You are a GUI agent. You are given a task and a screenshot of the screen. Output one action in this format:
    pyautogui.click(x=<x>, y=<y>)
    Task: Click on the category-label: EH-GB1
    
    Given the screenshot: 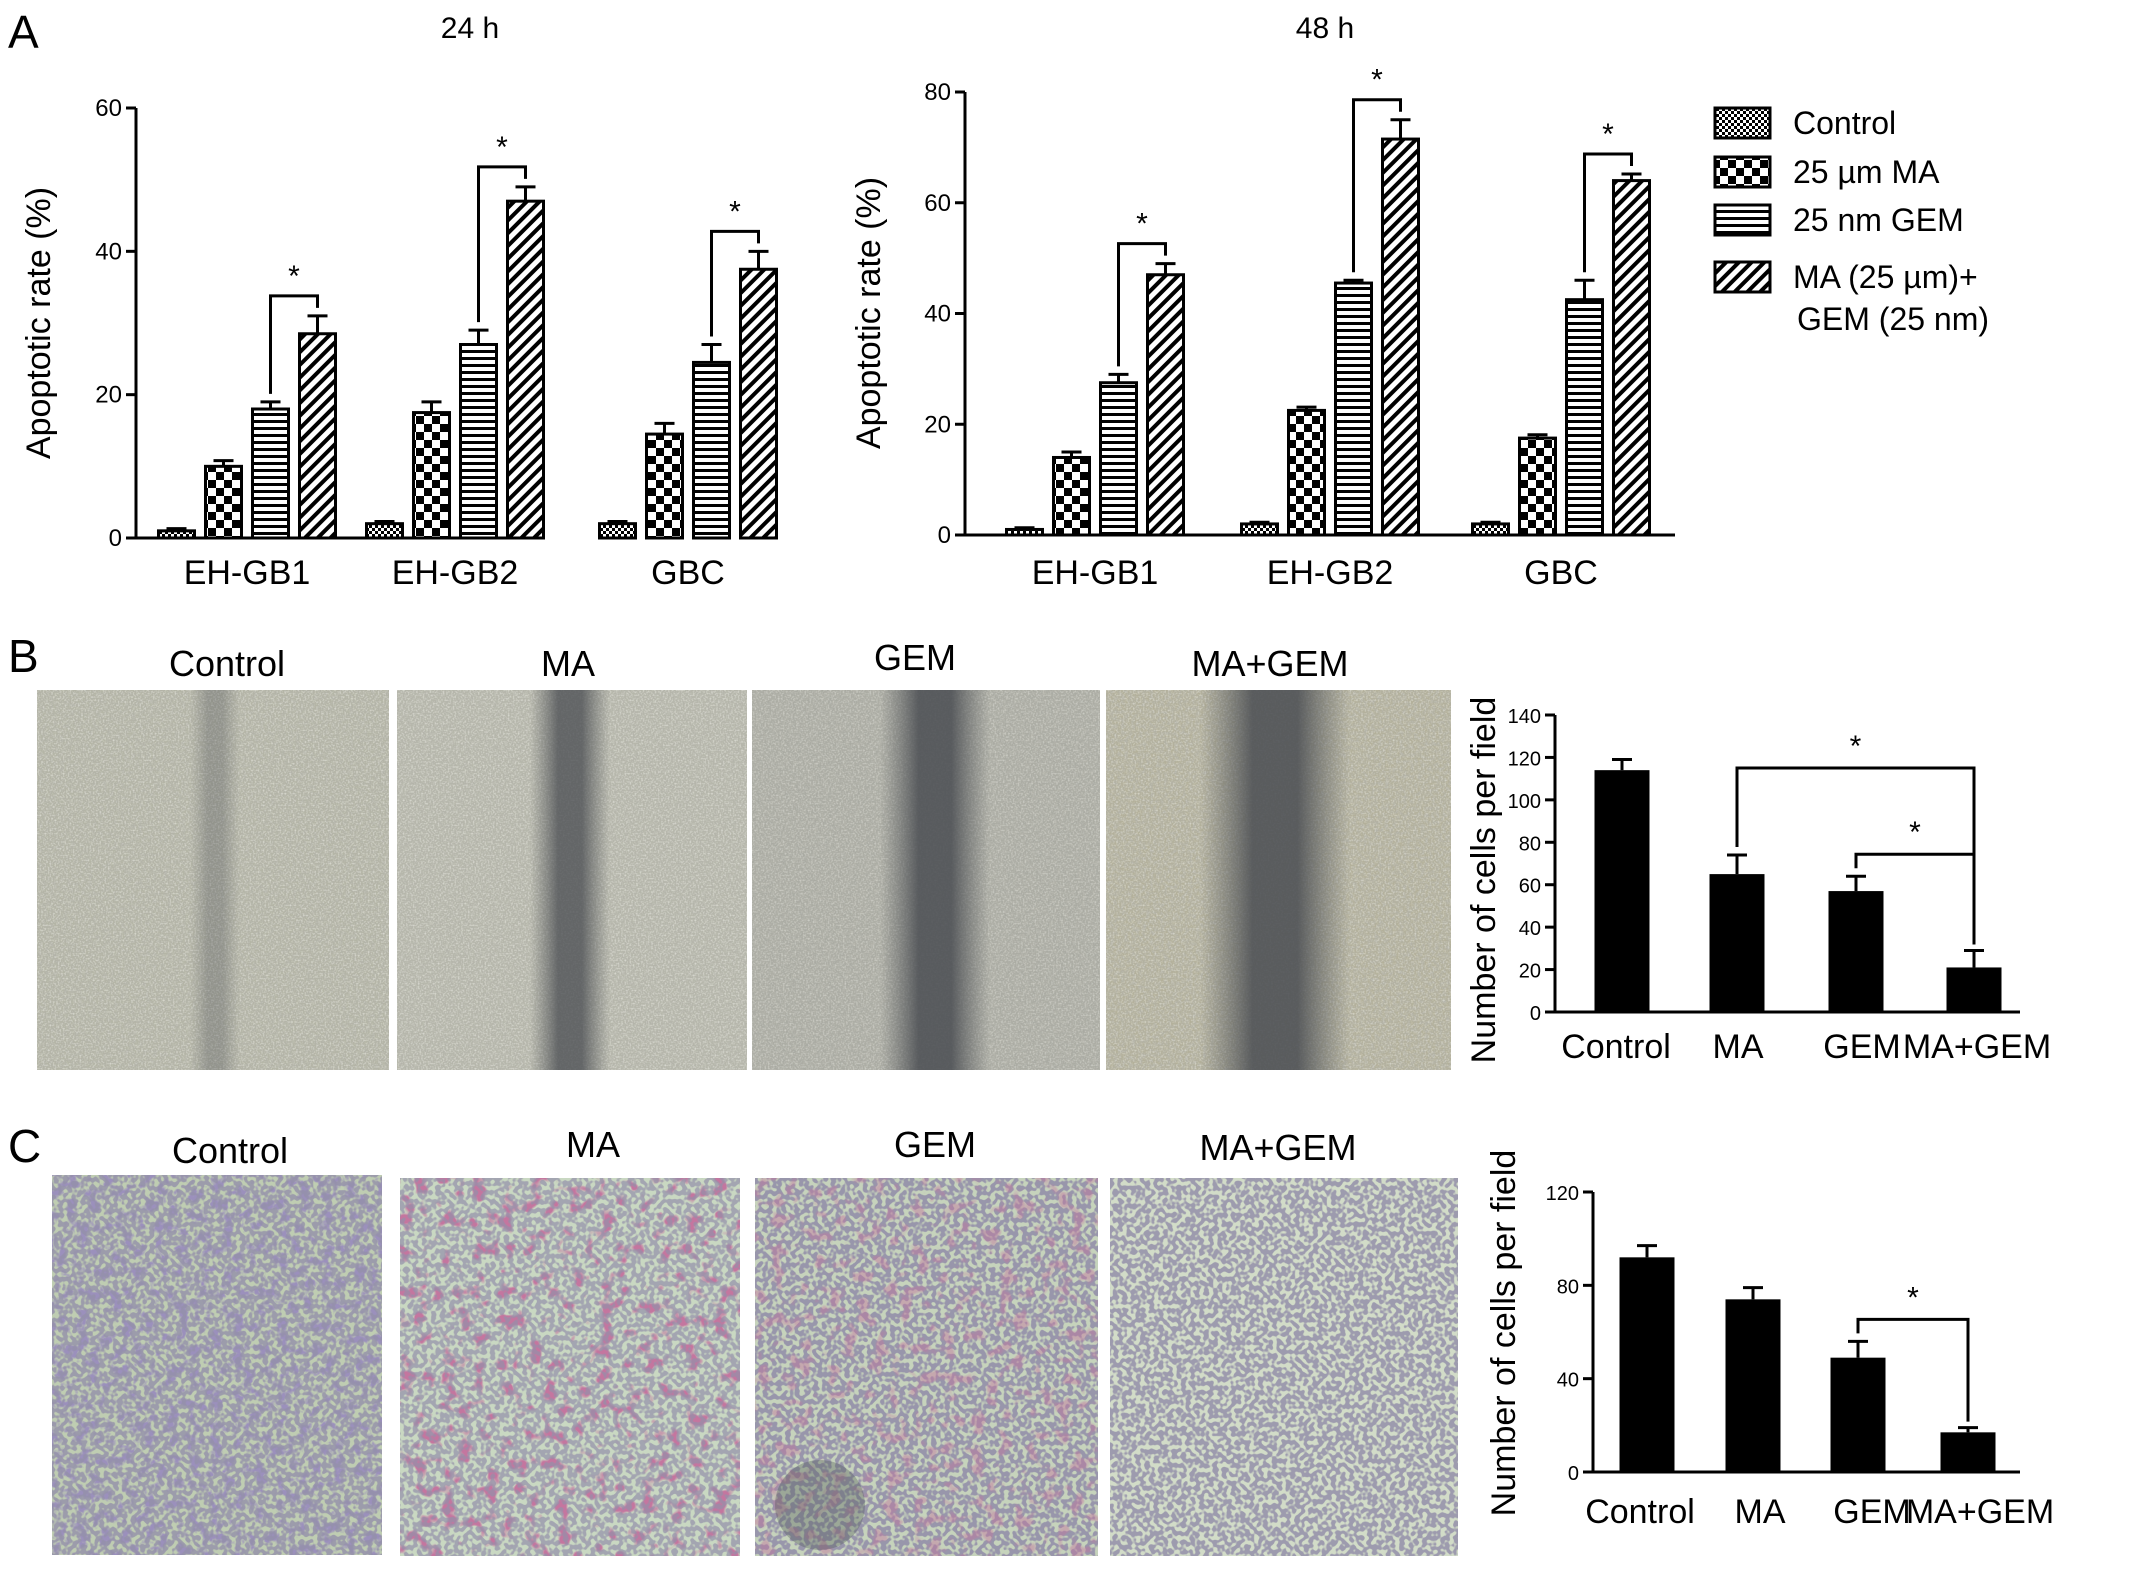 What is the action you would take?
    pyautogui.click(x=247, y=573)
    